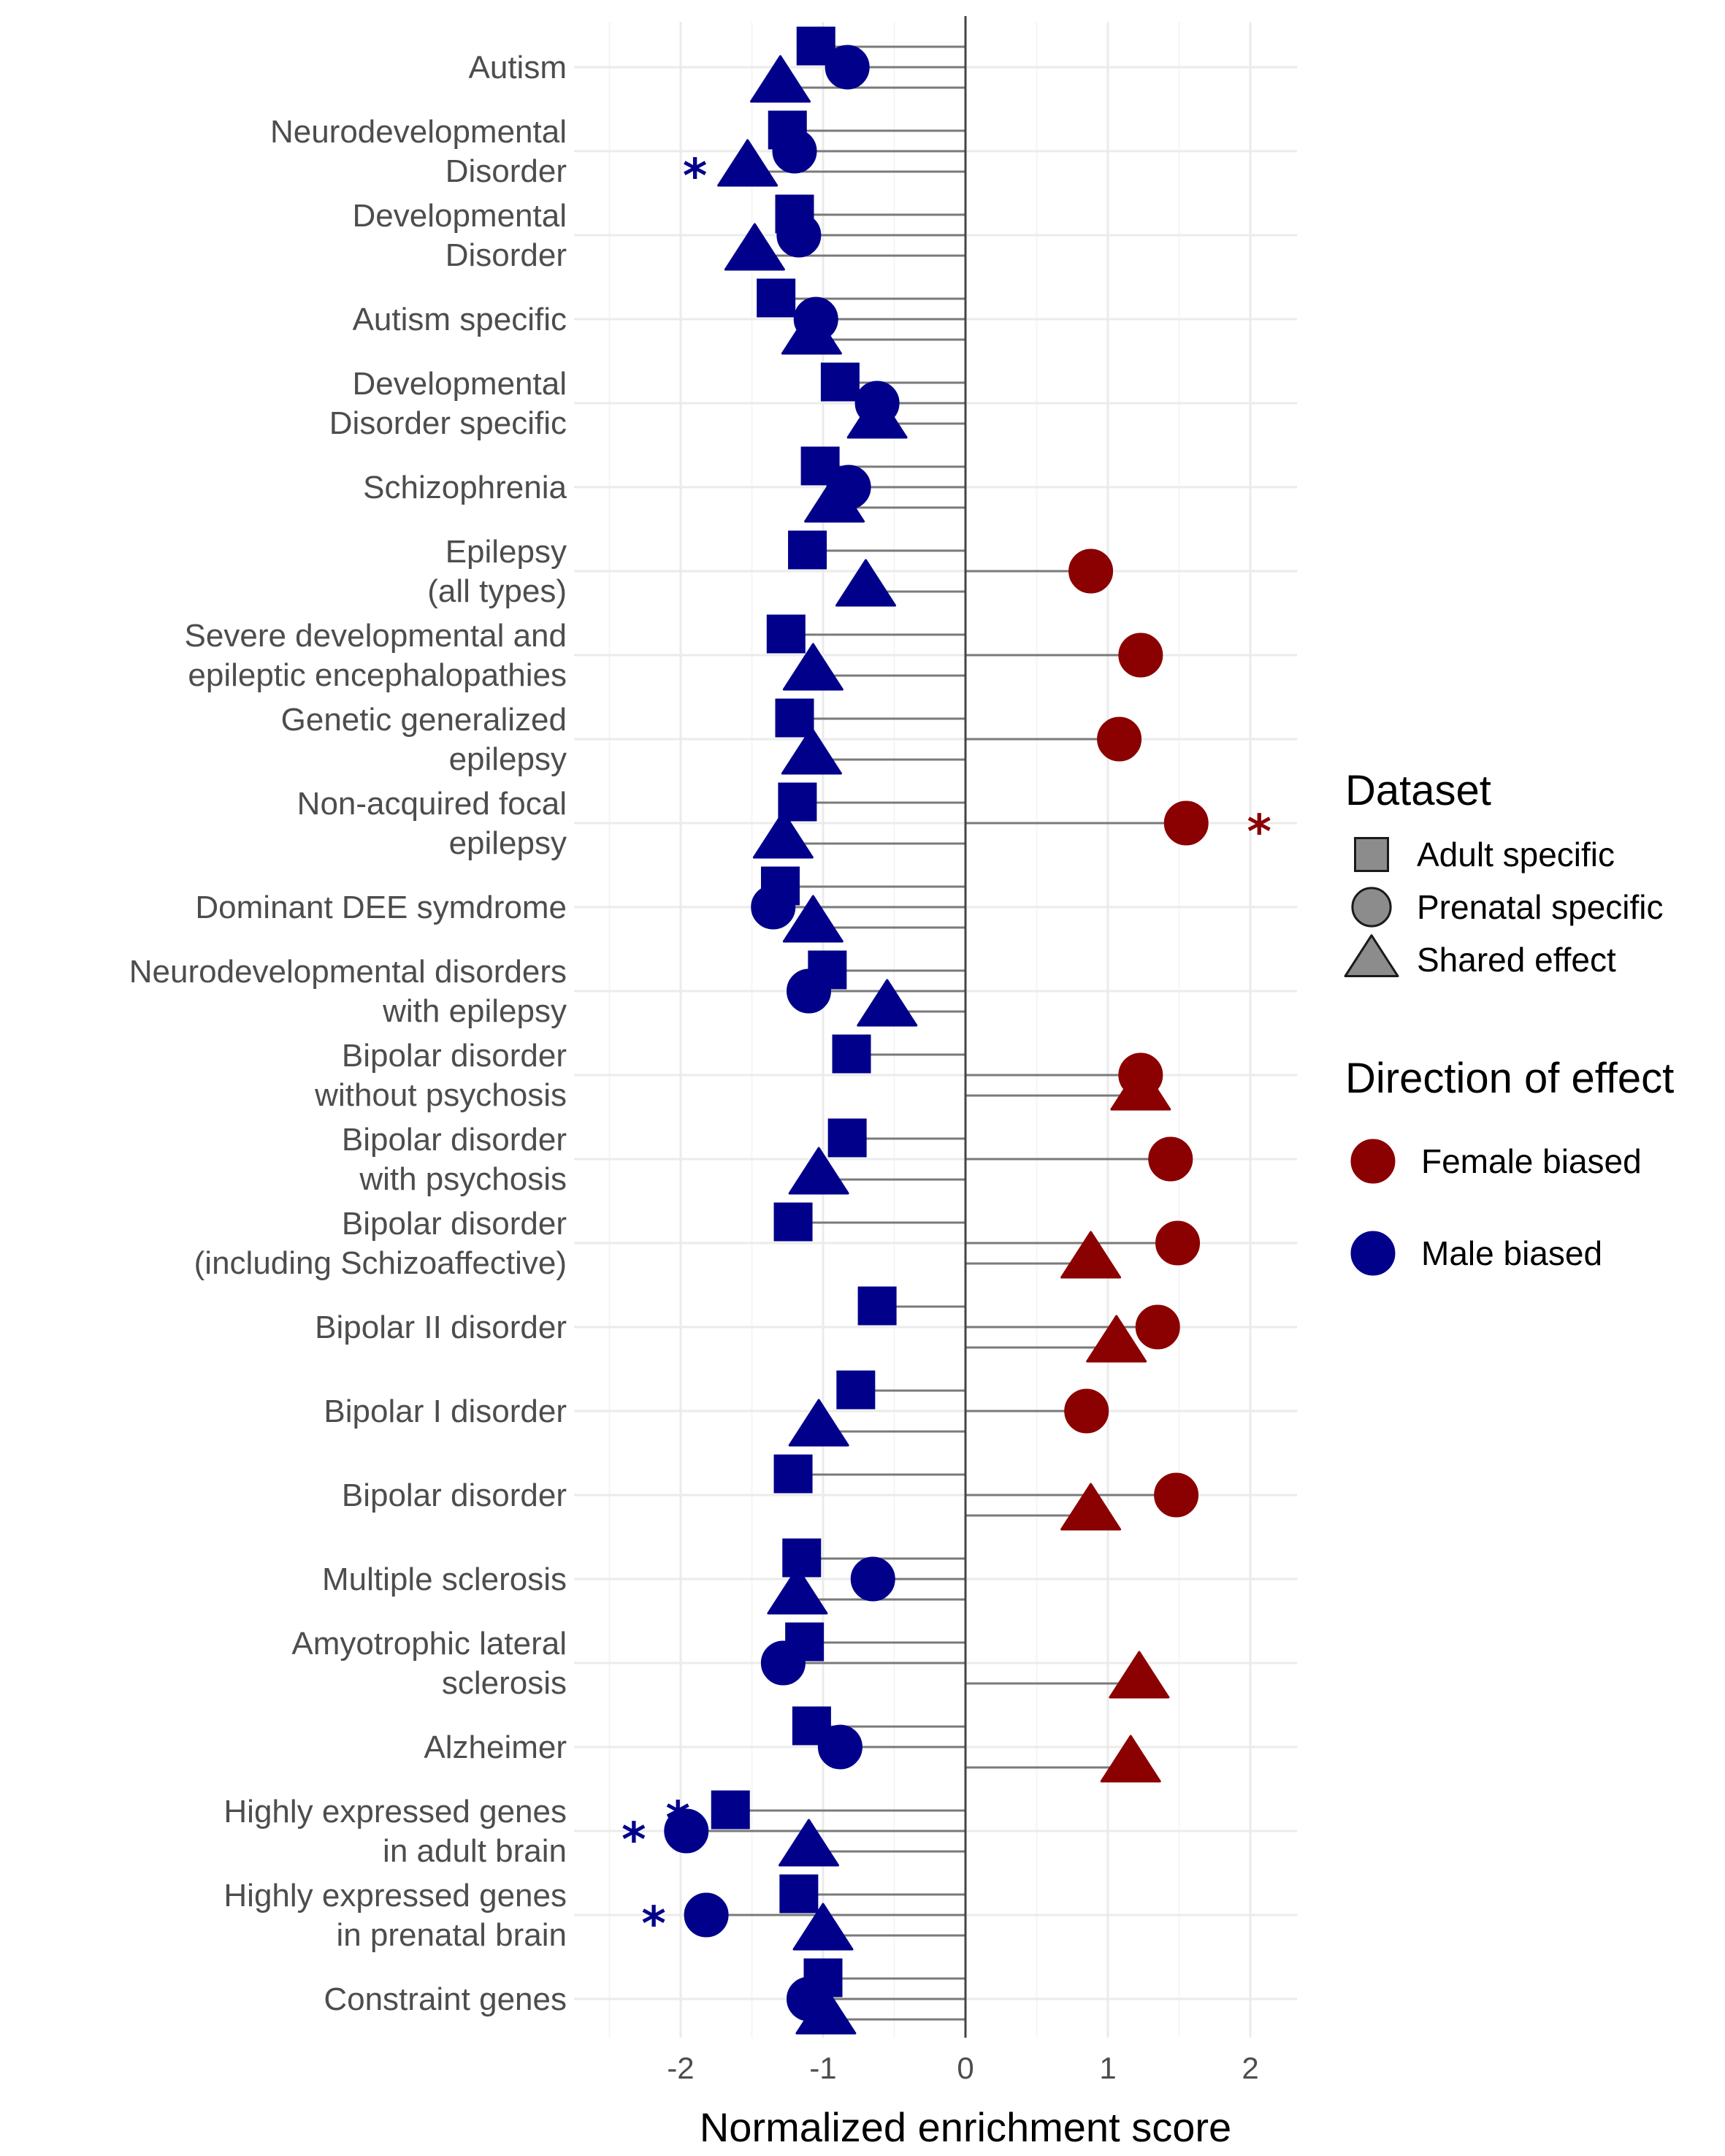 This screenshot has width=1725, height=2156. What do you see at coordinates (380, 1263) in the screenshot?
I see `category-label: (including Schizoaffective)` at bounding box center [380, 1263].